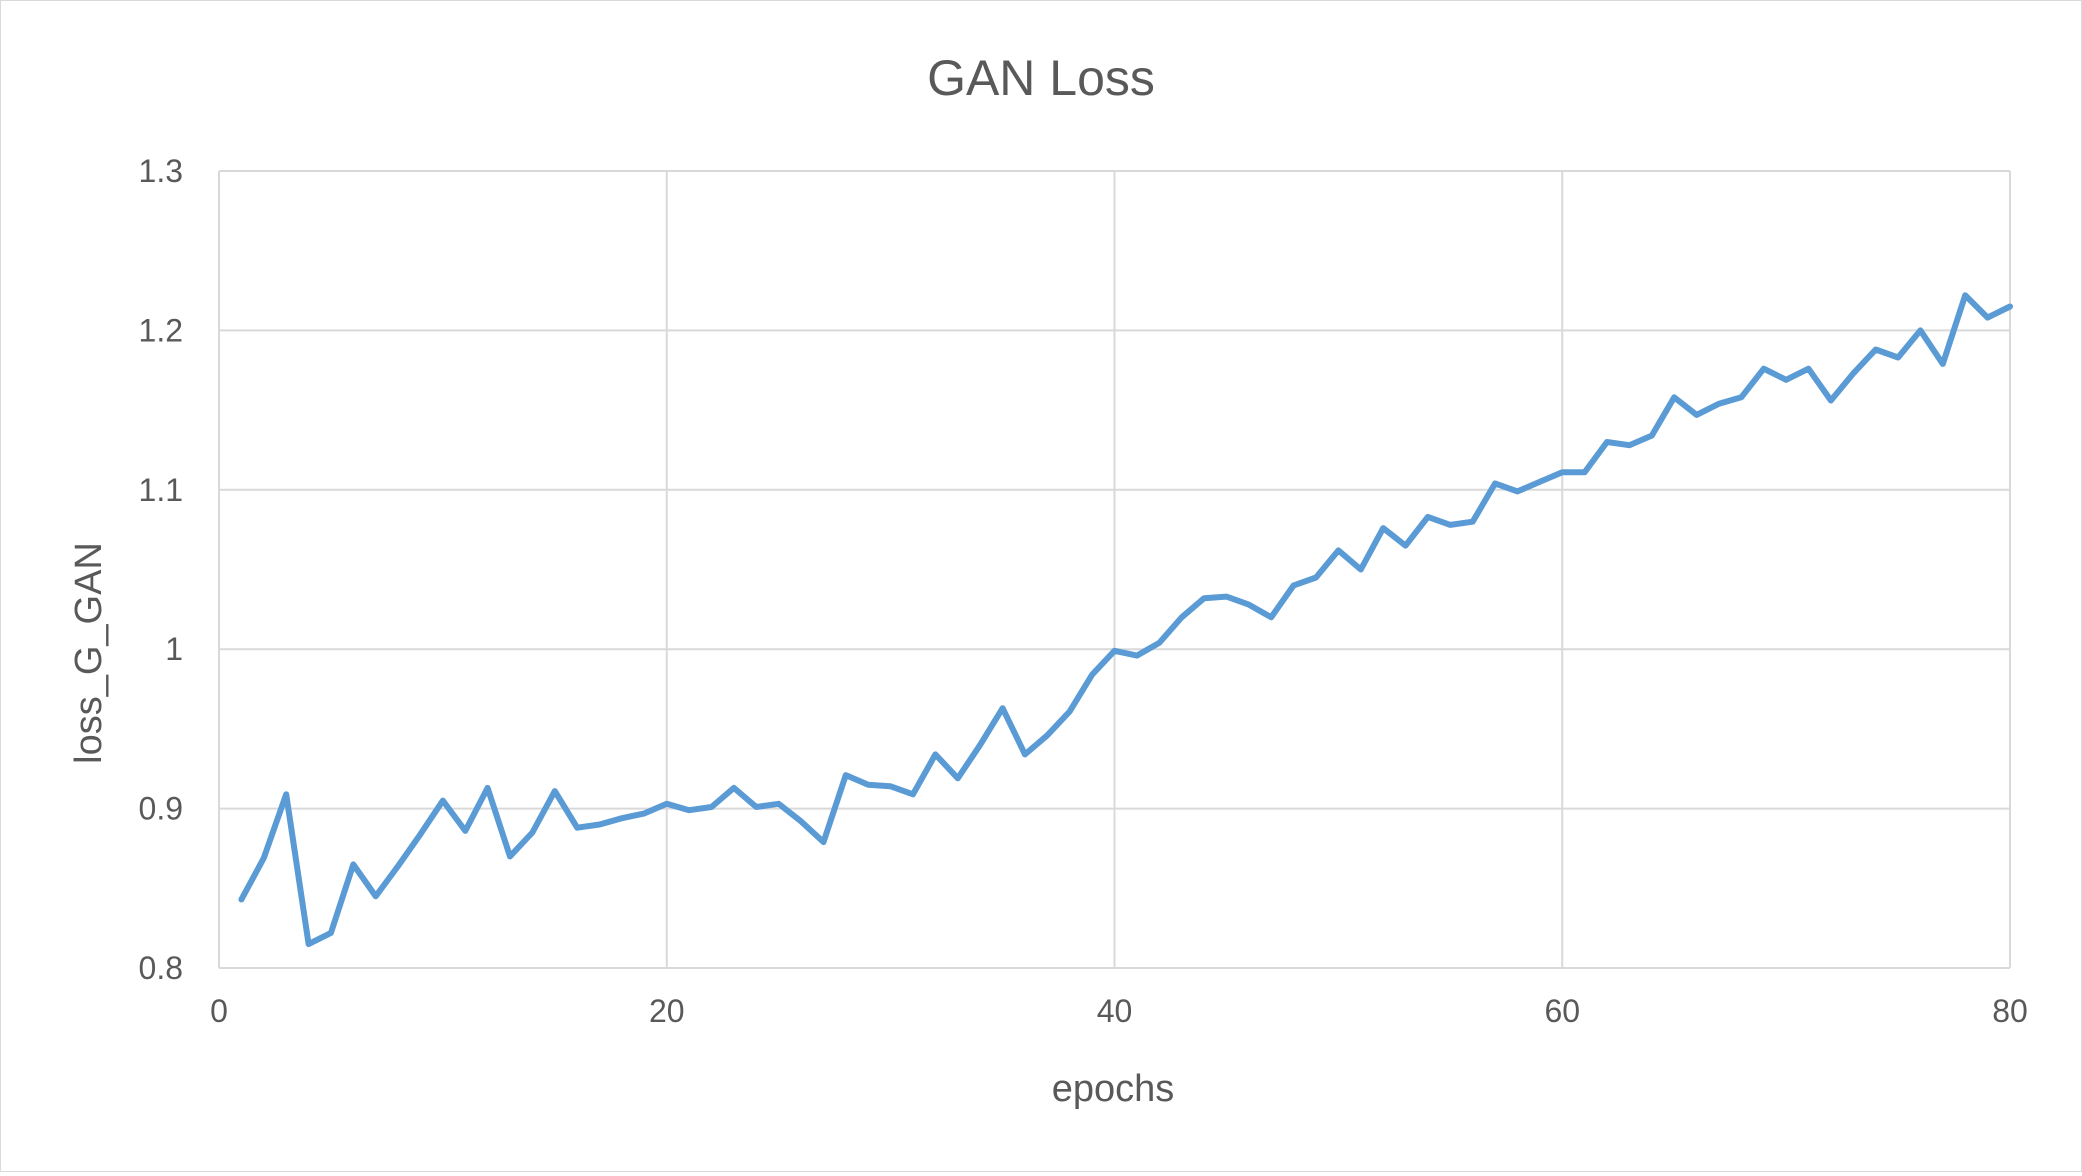 This screenshot has width=2082, height=1176. I want to click on x-tick-label: 40, so click(1115, 1011).